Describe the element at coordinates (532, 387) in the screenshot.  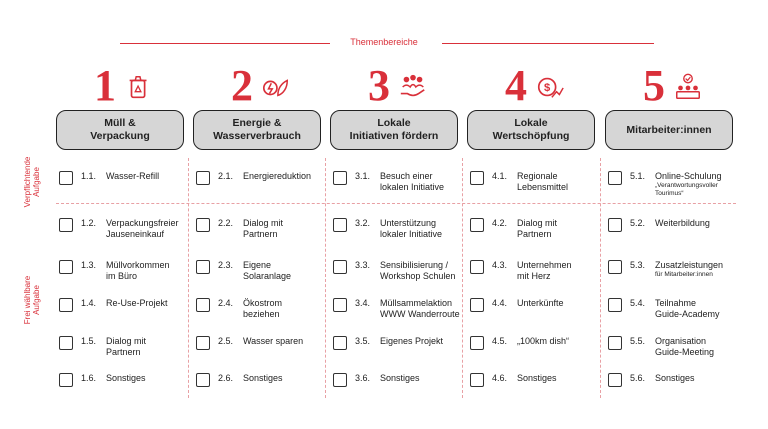
I see `task-item: 4.6. Sonstiges` at that location.